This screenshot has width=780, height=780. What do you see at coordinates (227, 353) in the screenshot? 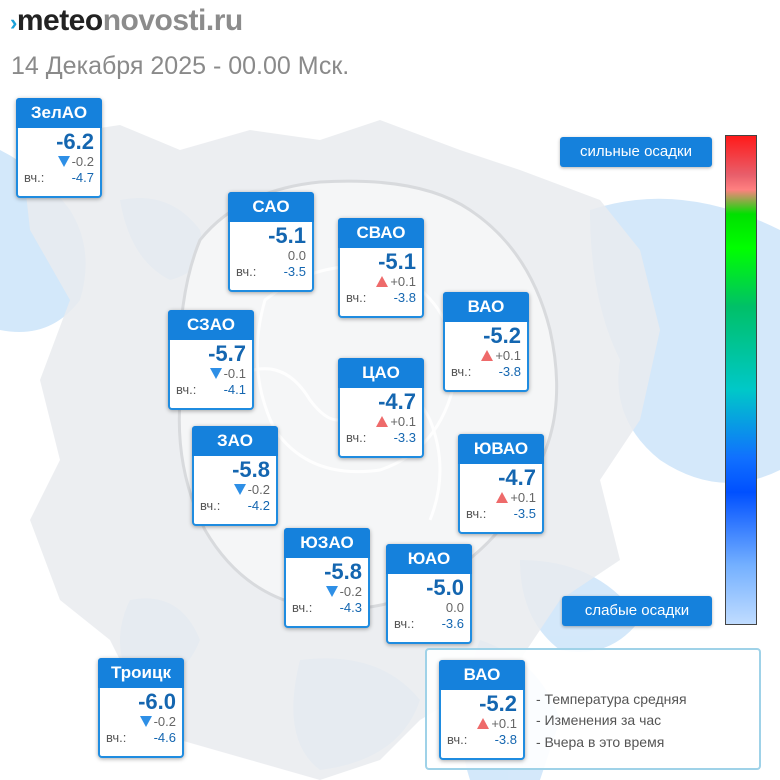
I see `avg-temperature: -5.7` at bounding box center [227, 353].